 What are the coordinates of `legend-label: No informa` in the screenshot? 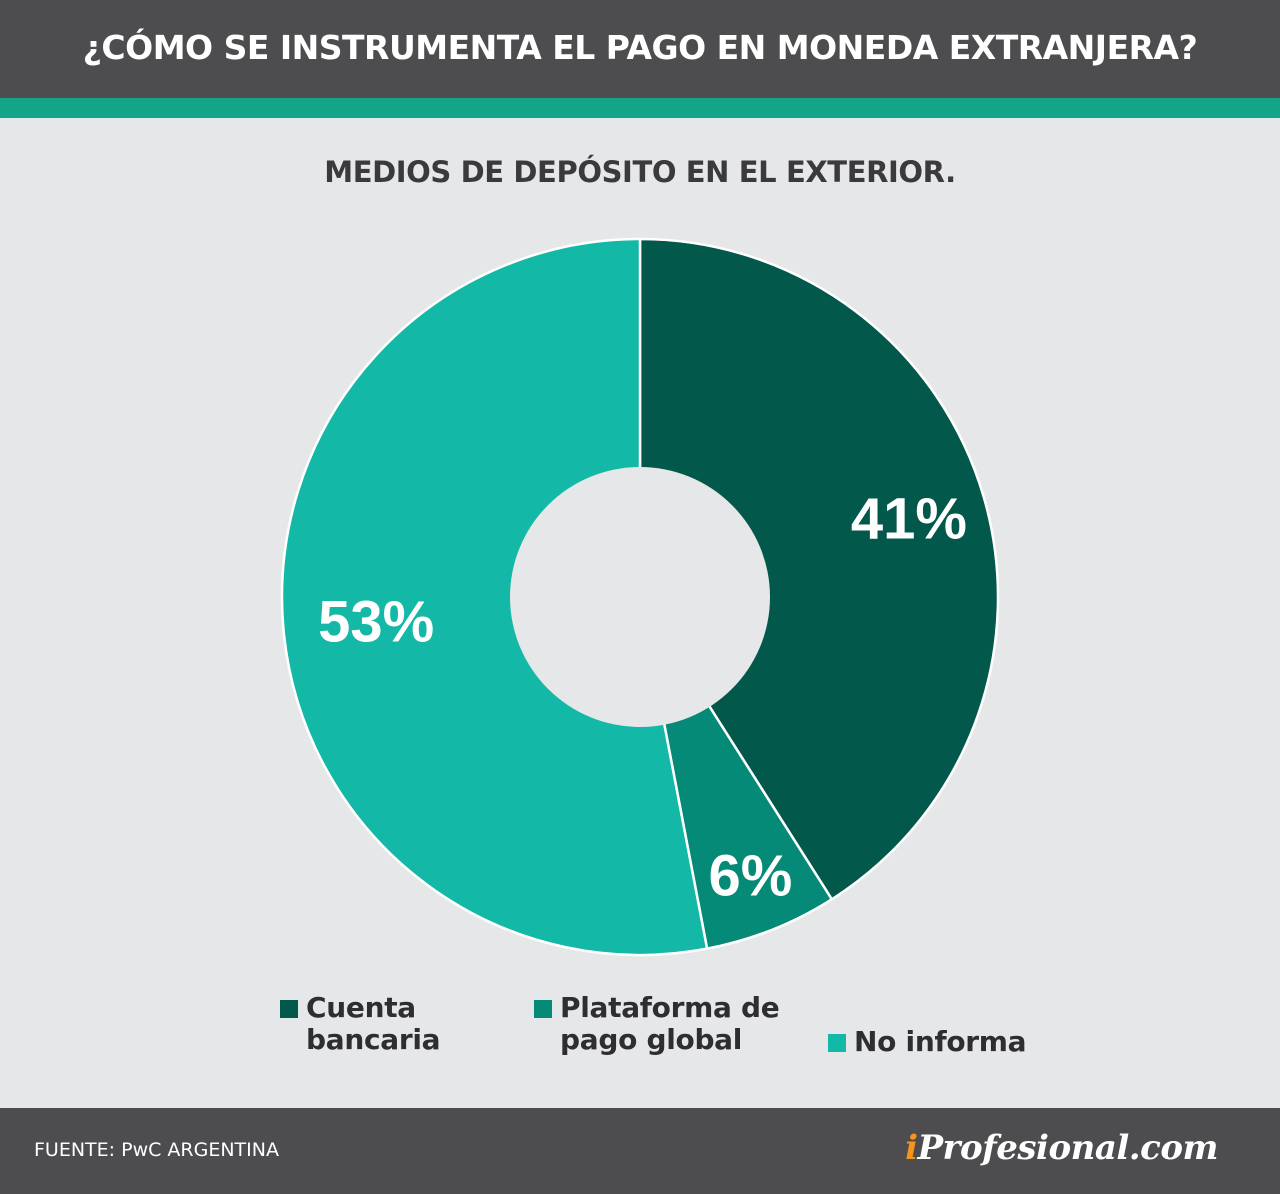 It's located at (940, 1041).